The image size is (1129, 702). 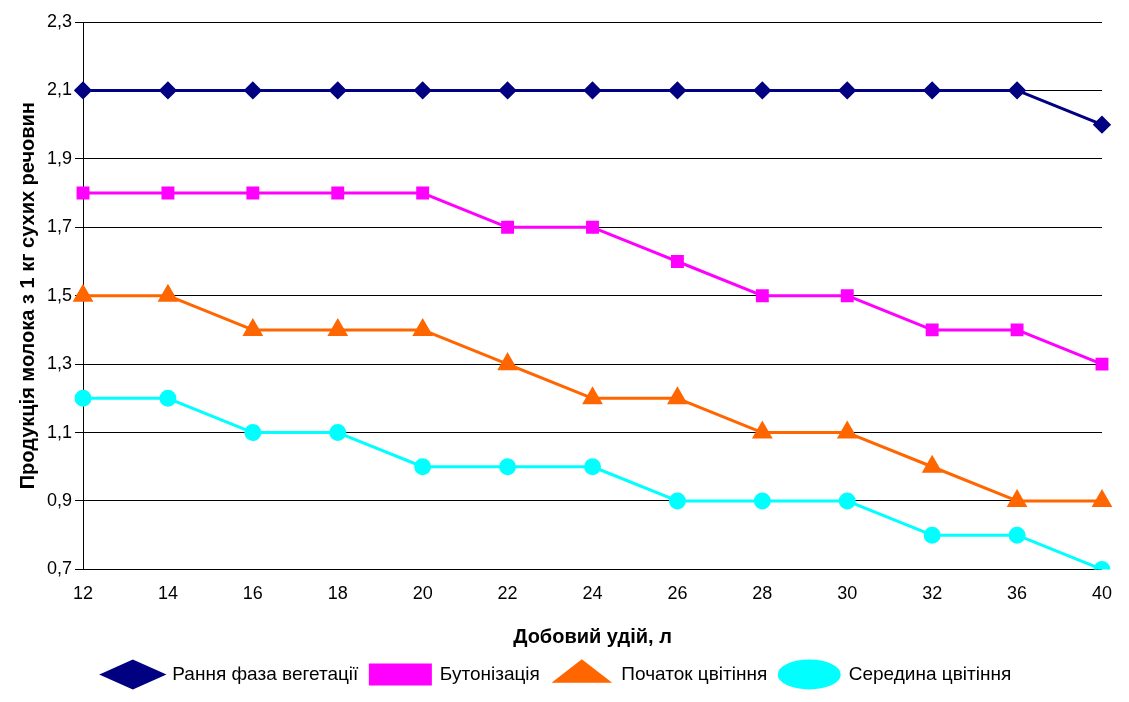 I want to click on x-tick-label: 12, so click(x=83, y=593).